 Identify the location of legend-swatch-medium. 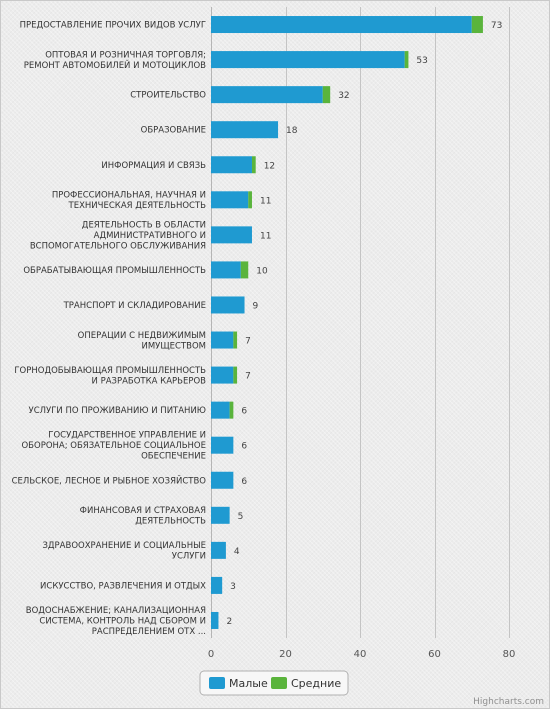
(279, 683).